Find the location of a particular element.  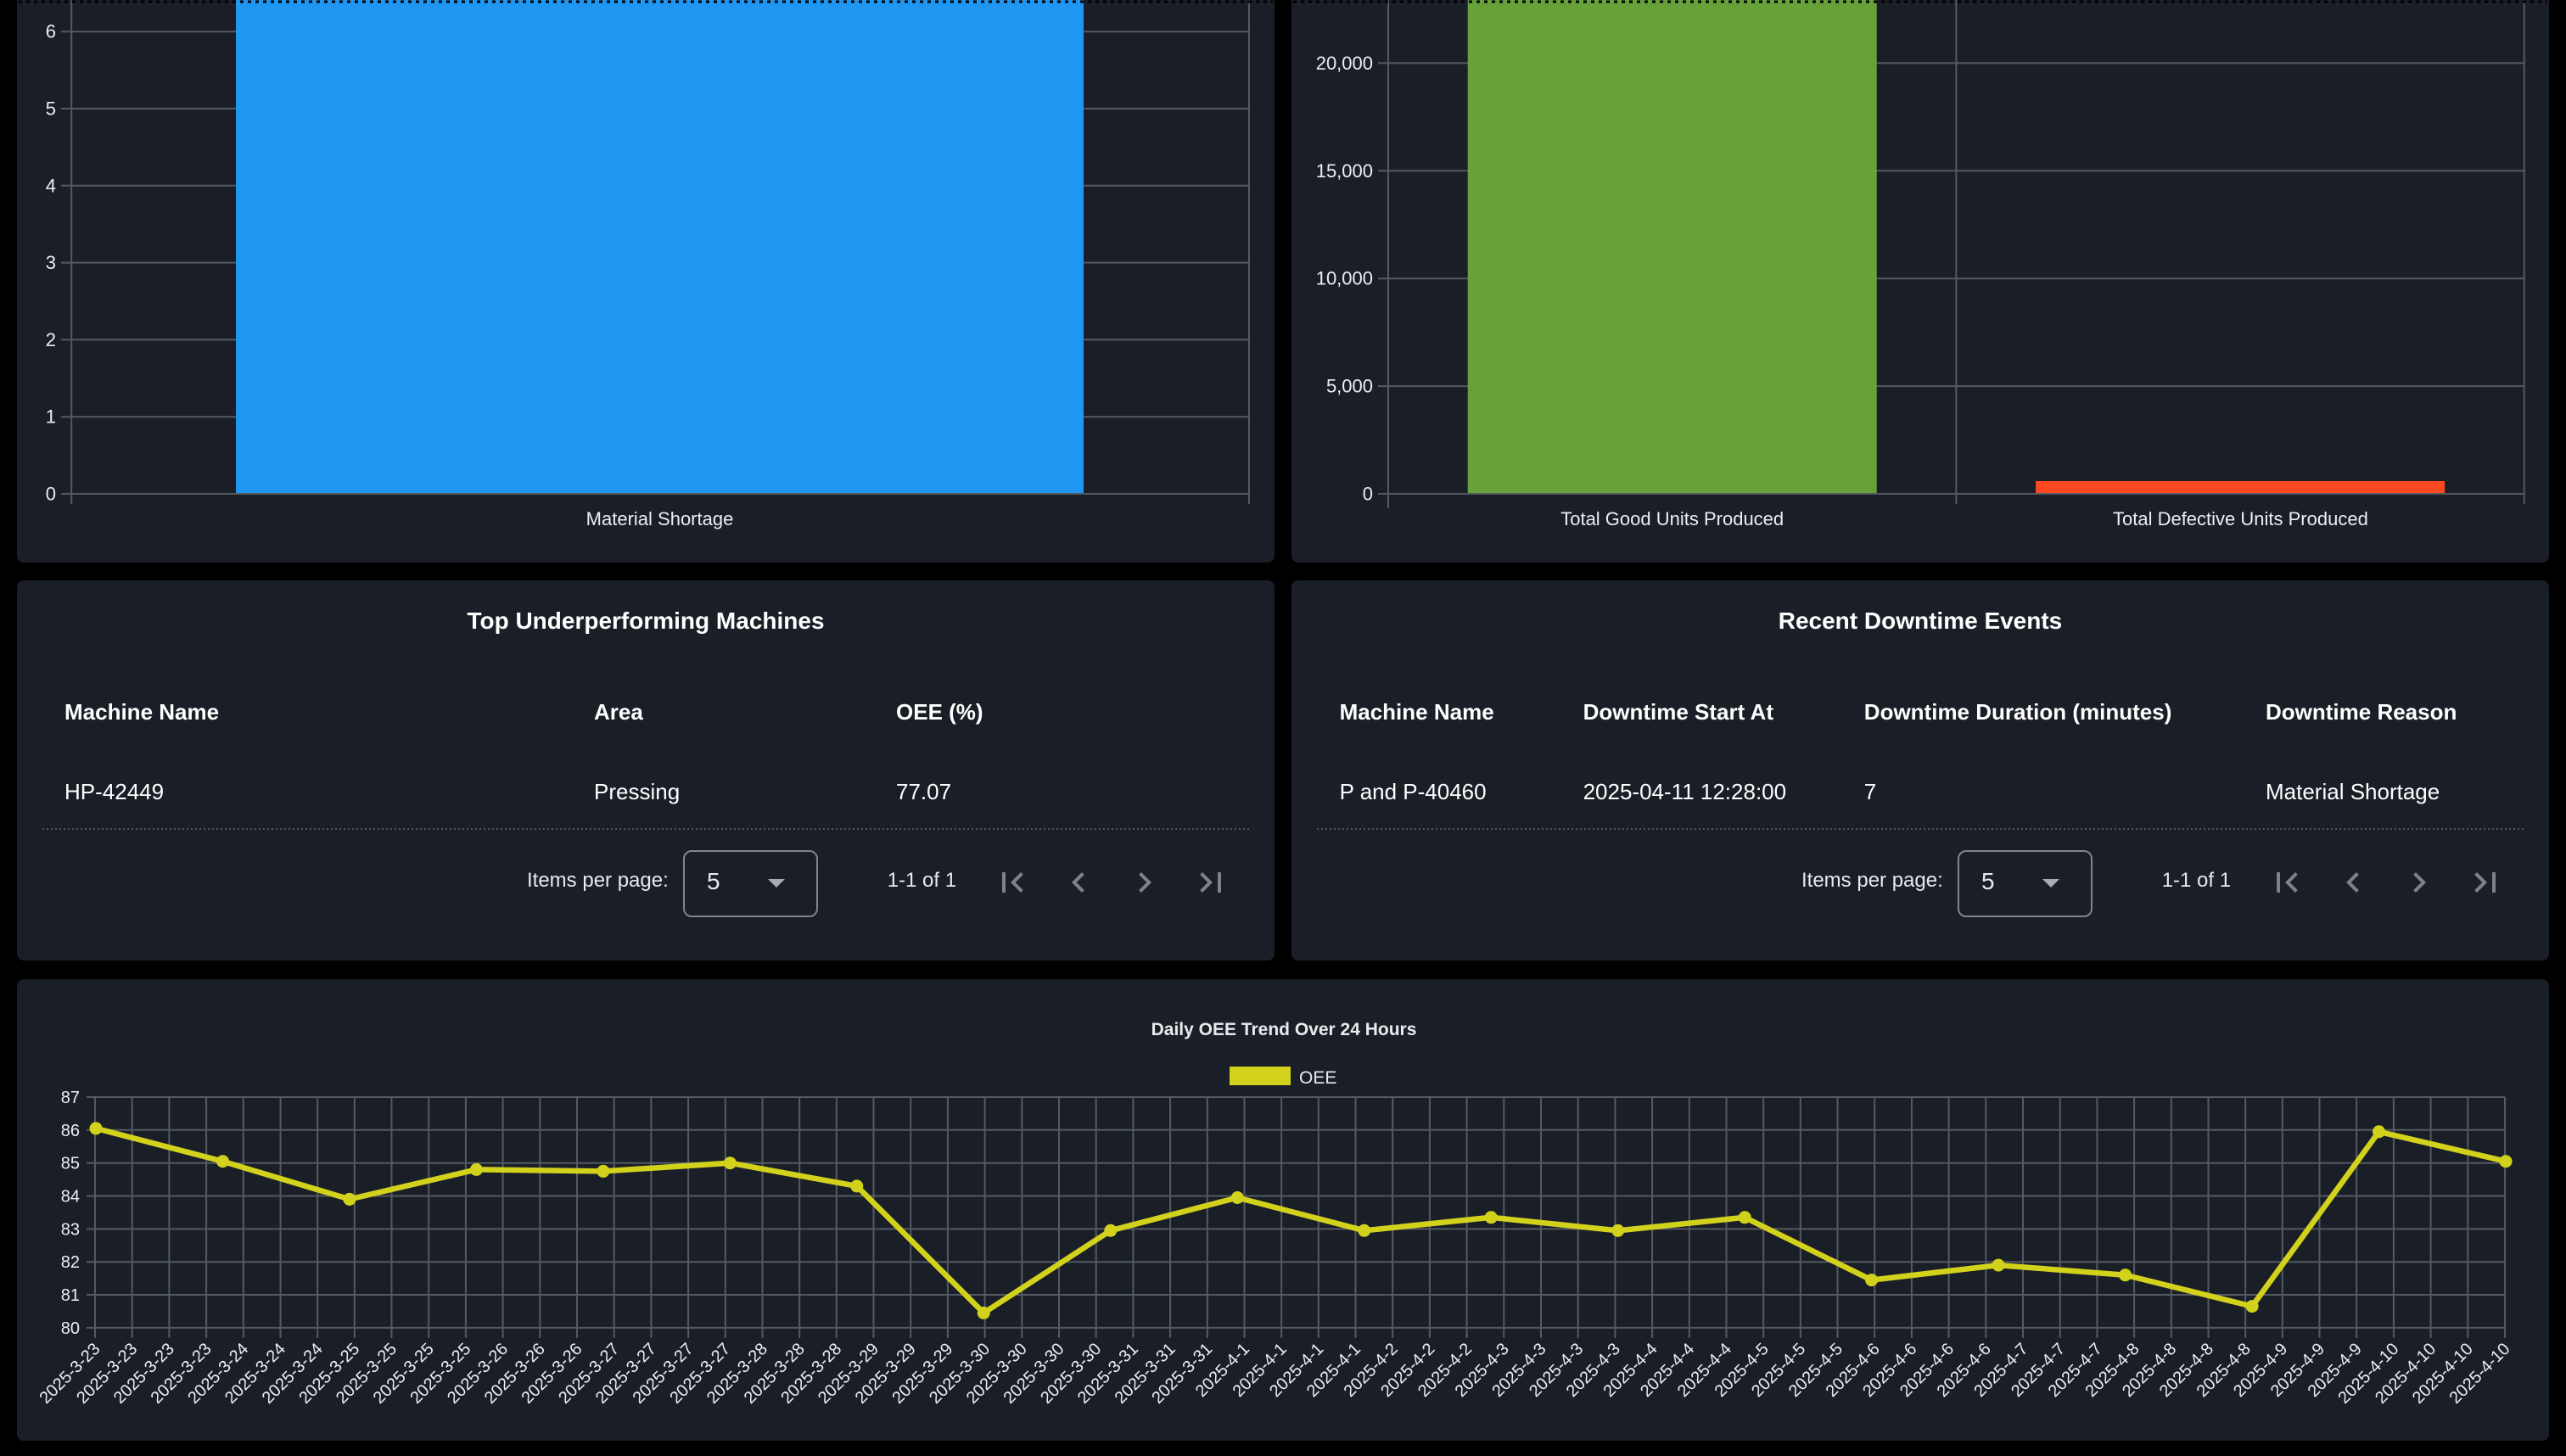

svg-text: 4 is located at coordinates (51, 185).